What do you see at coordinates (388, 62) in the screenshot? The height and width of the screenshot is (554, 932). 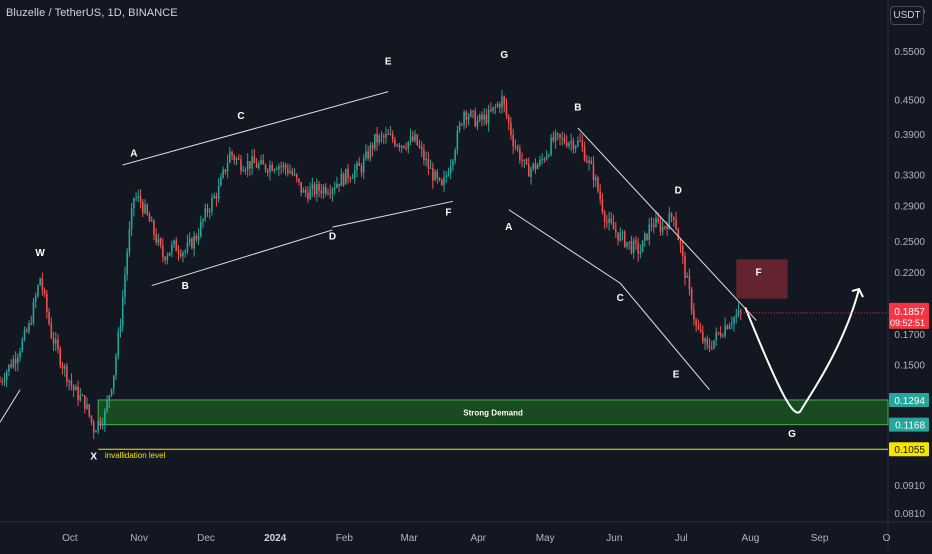 I see `wave-label: E` at bounding box center [388, 62].